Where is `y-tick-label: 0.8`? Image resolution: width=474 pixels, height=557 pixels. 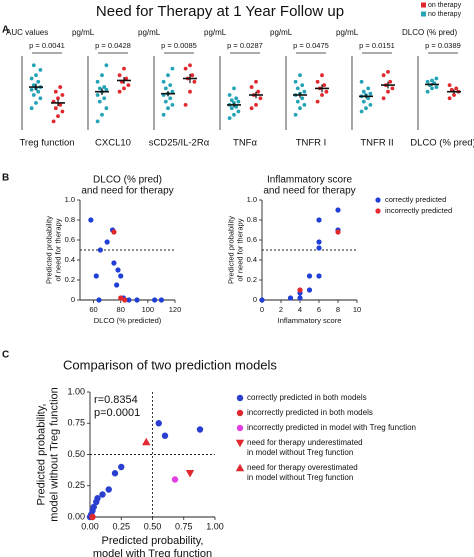
y-tick-label: 0.8 is located at coordinates (252, 219).